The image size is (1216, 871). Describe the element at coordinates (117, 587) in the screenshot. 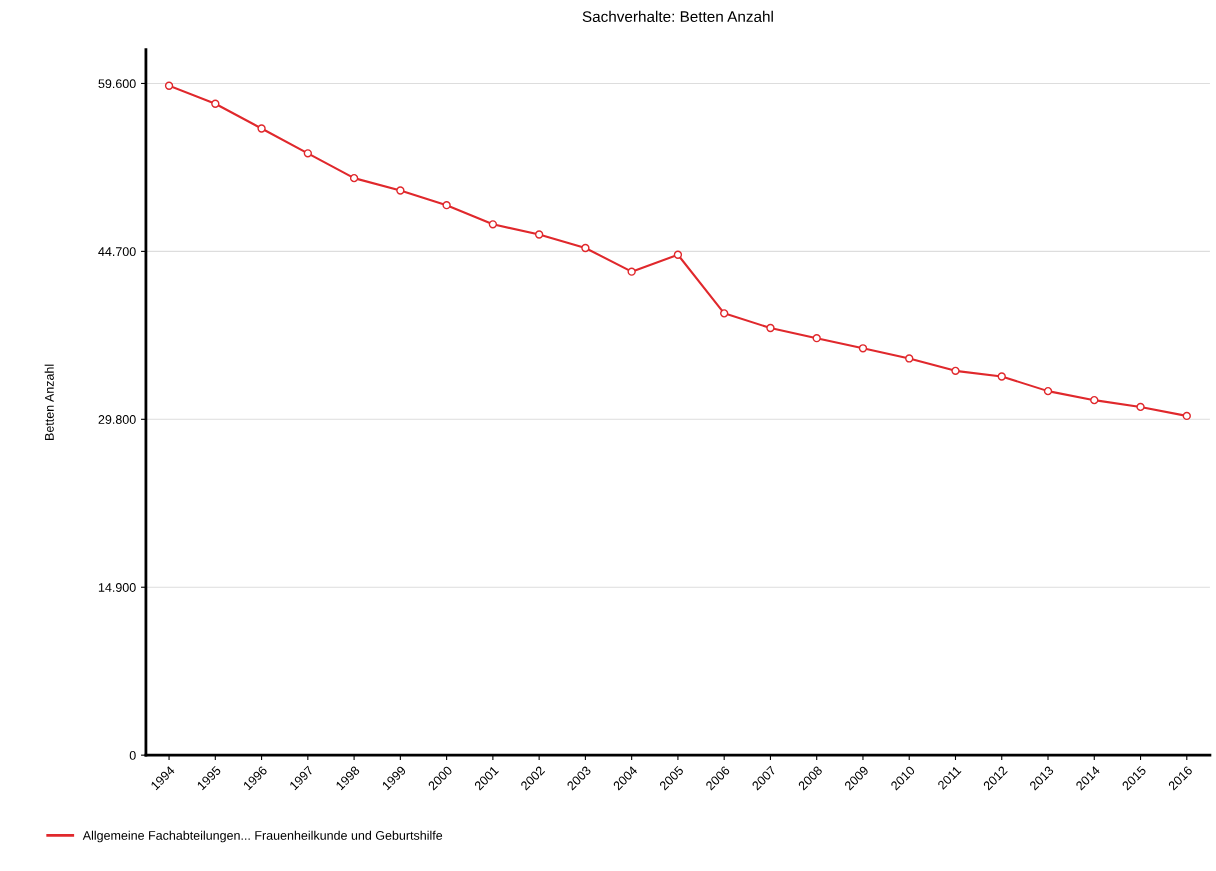

I see `y-tick-label: 14.900` at that location.